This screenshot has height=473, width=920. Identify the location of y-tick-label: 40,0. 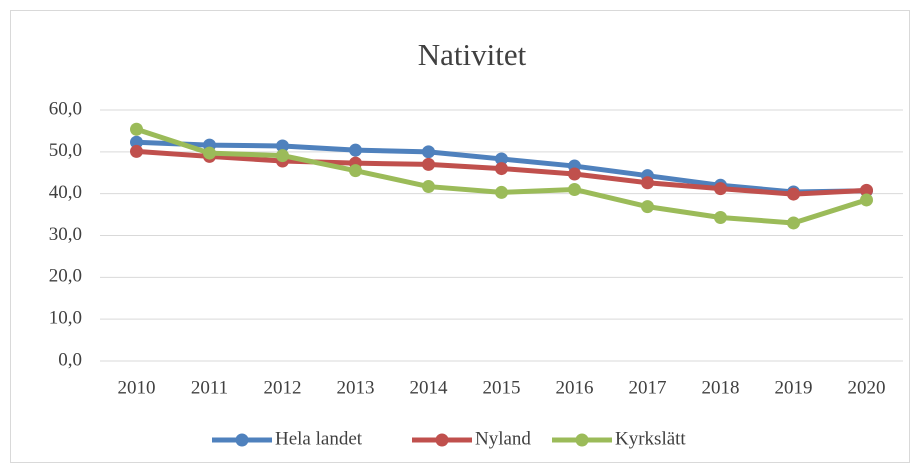
(65, 192).